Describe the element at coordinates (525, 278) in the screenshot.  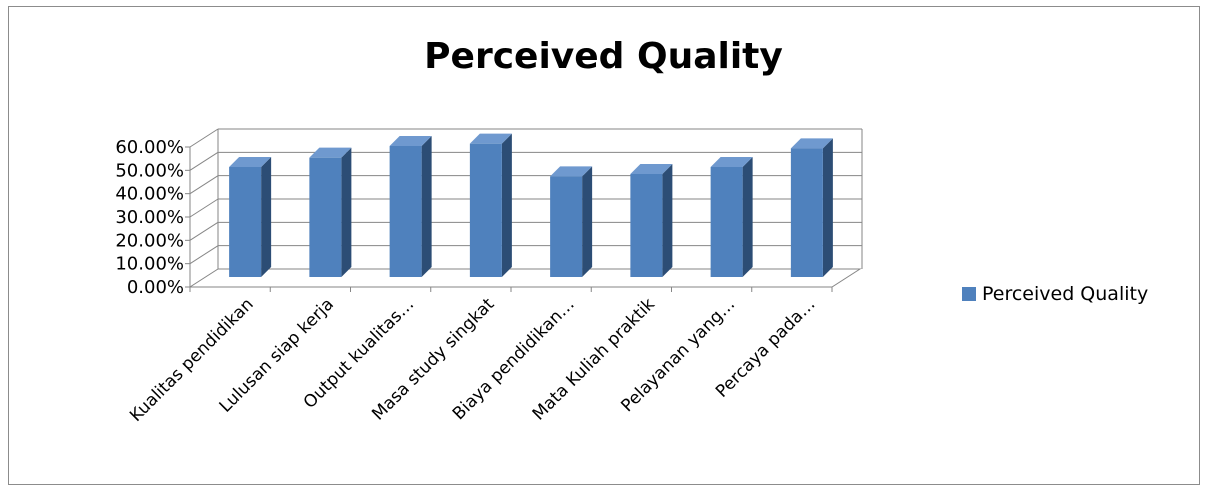
I see `floor` at that location.